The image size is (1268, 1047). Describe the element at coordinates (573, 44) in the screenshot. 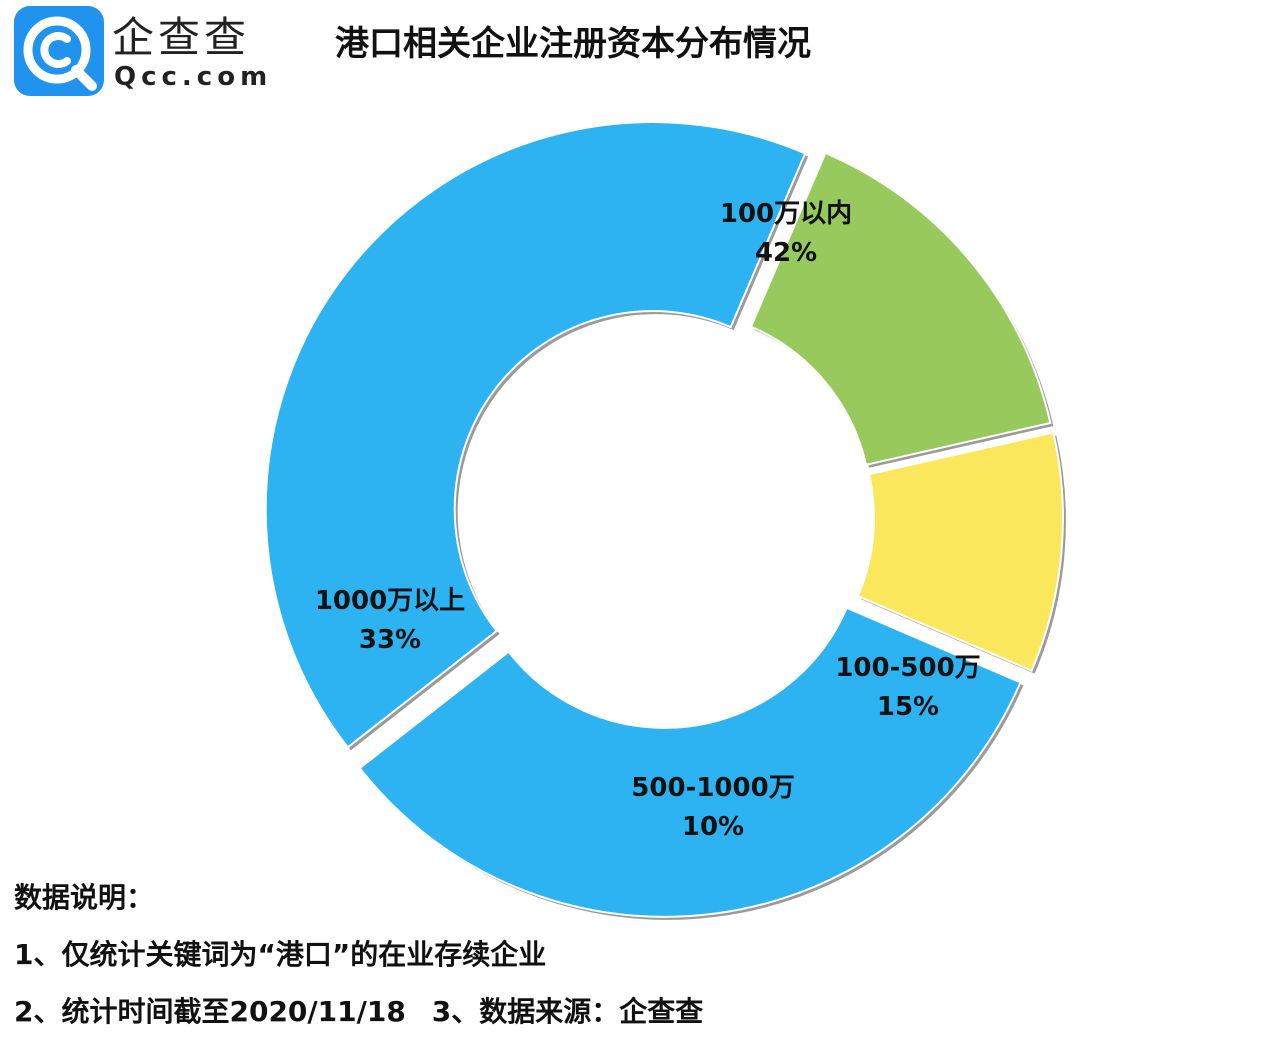

I see `page-title: 港口相关企业注册资本分布情况` at that location.